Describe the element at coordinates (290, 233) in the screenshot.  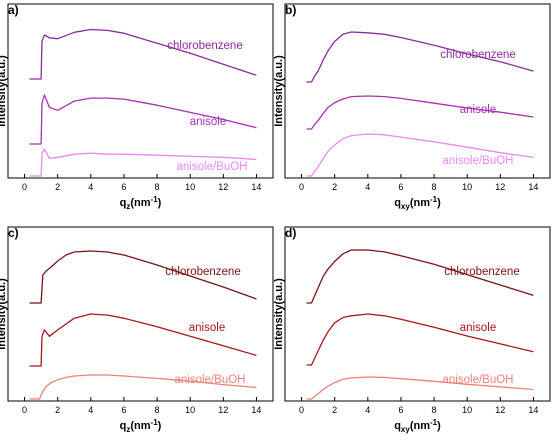
I see `panel-label: d)` at that location.